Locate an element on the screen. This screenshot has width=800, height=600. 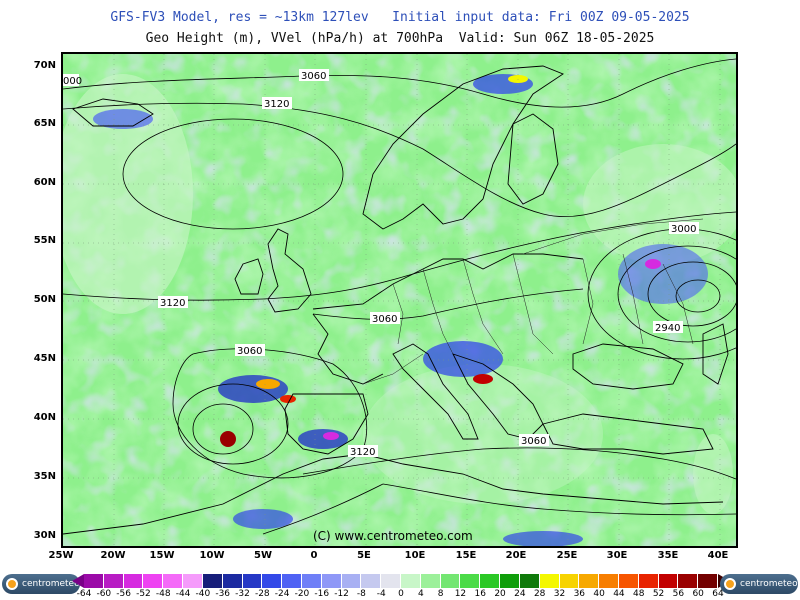
colorbar-label: -32 is located at coordinates (242, 594).